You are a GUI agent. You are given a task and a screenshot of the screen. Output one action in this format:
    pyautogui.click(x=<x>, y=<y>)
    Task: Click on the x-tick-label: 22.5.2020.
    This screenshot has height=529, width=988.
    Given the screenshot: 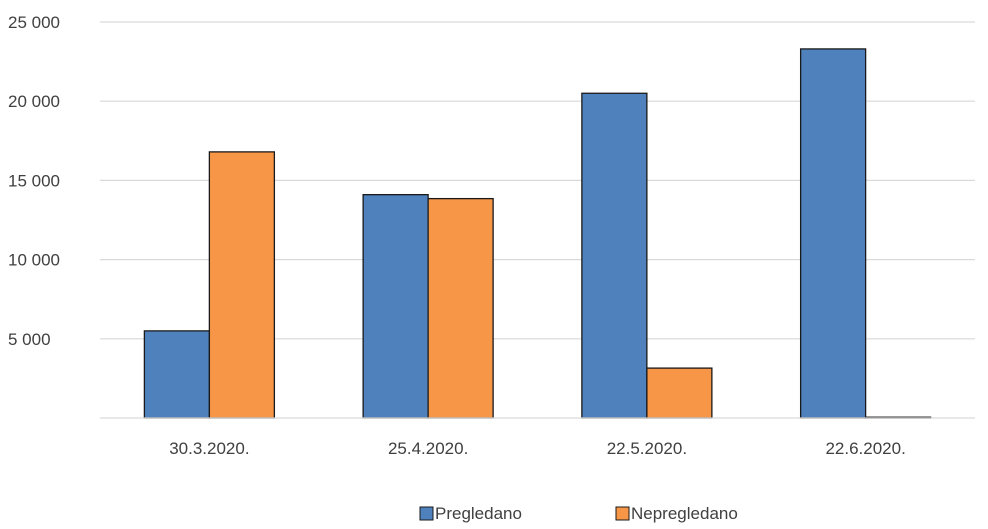 What is the action you would take?
    pyautogui.click(x=647, y=448)
    